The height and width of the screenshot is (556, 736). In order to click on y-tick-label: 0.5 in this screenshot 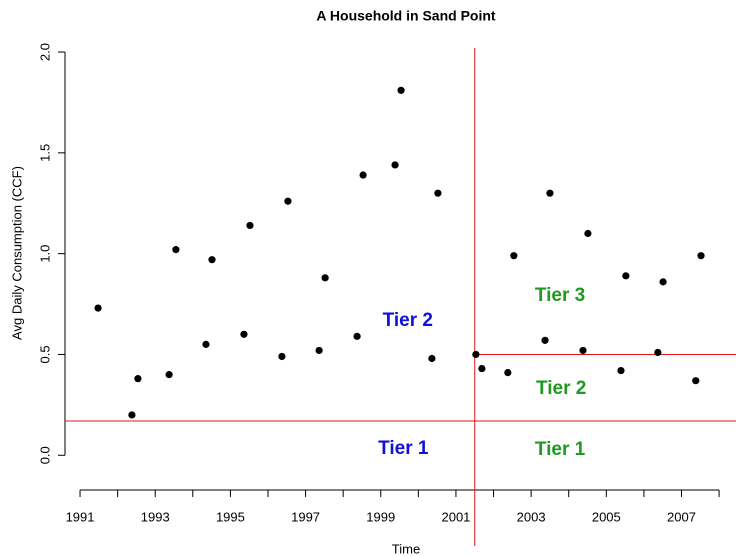, I will do `click(44, 354)`.